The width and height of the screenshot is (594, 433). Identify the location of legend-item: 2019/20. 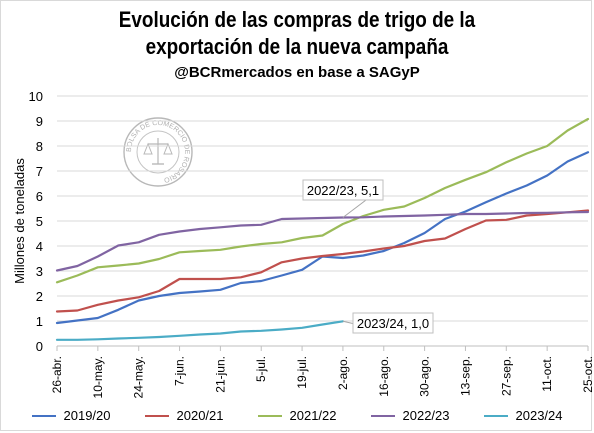
(71, 415).